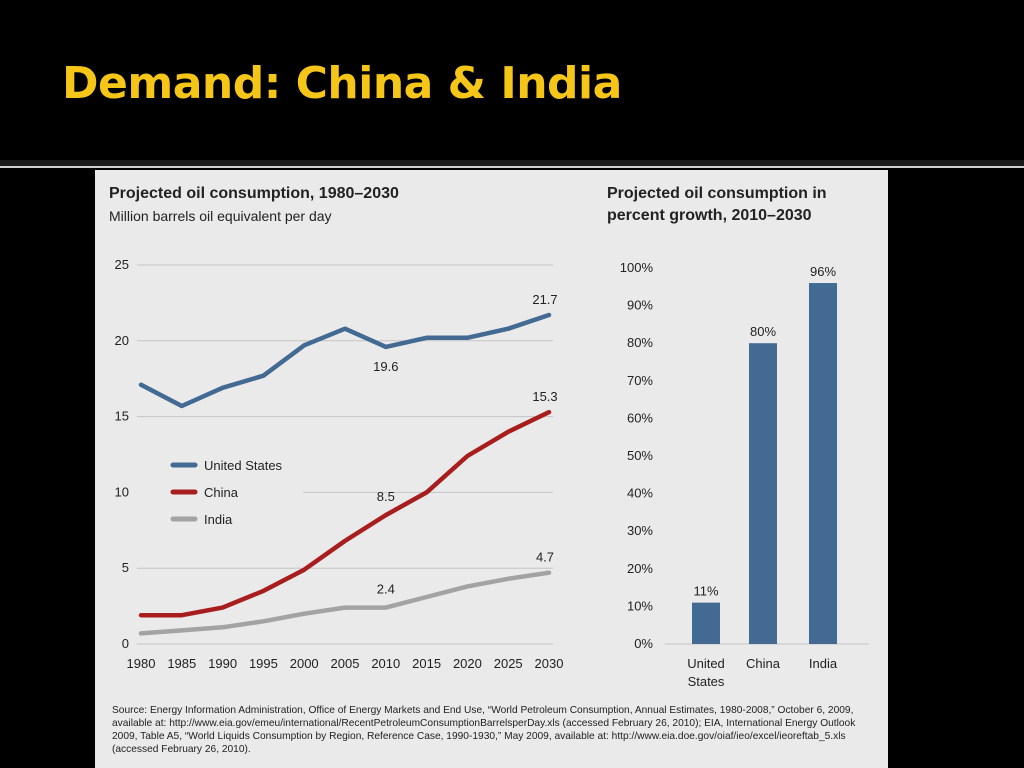 Image resolution: width=1024 pixels, height=768 pixels. What do you see at coordinates (342, 83) in the screenshot?
I see `slide-title: Demand: China & India` at bounding box center [342, 83].